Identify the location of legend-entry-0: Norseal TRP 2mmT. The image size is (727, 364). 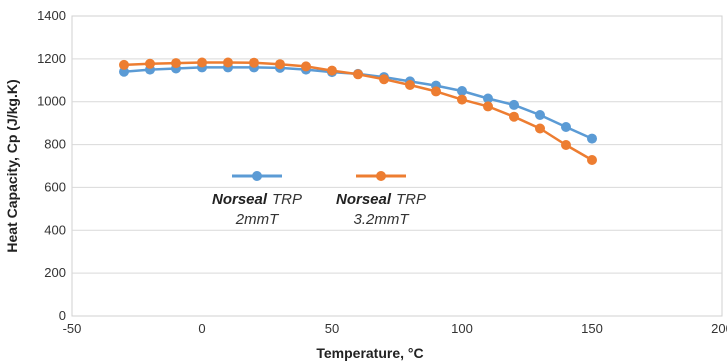
(257, 199).